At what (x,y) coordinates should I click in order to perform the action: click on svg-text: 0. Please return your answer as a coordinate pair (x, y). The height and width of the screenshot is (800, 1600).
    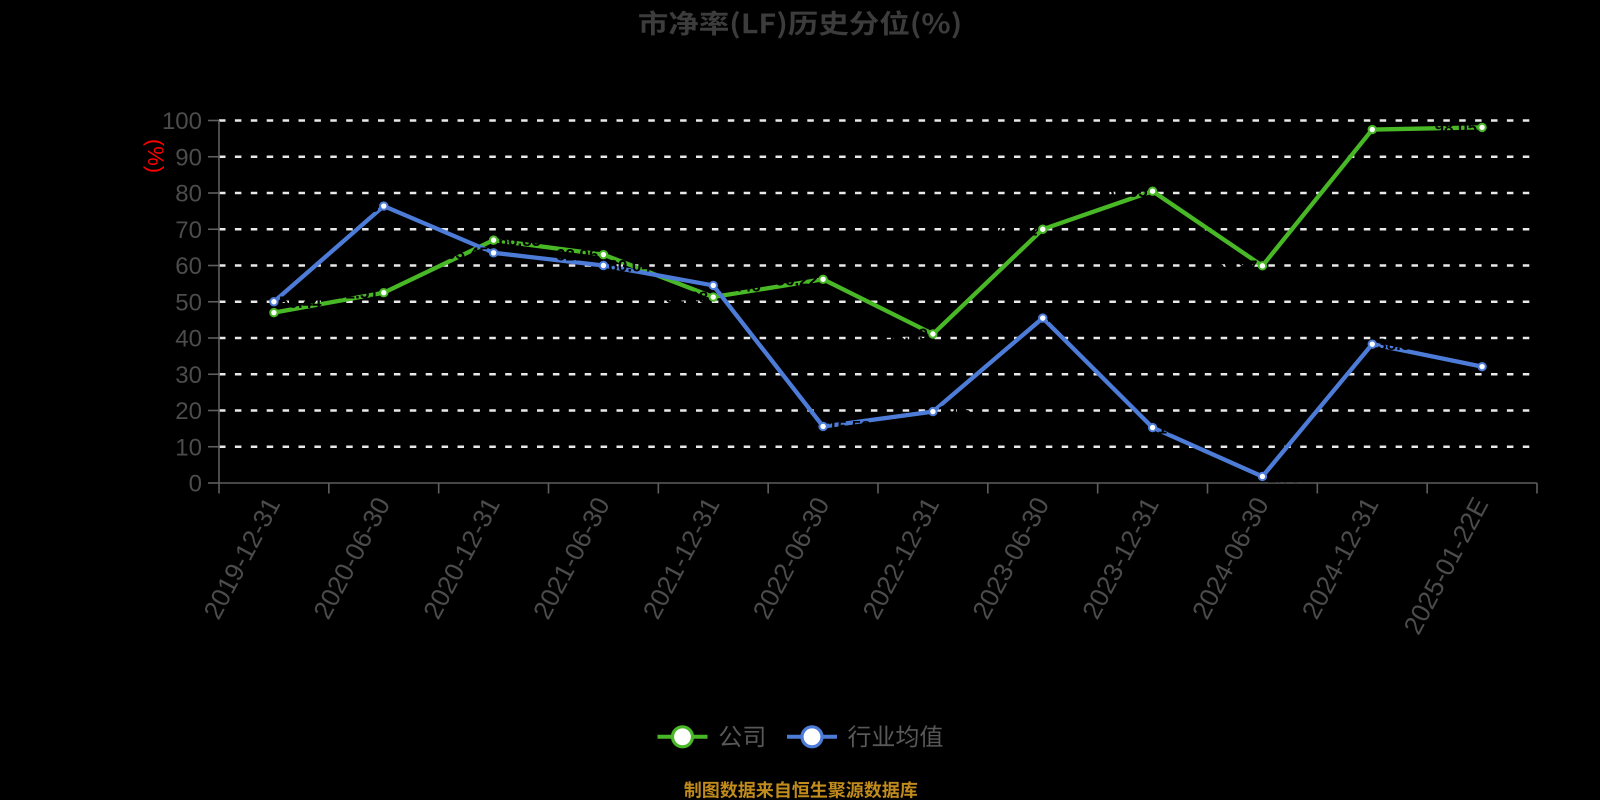
    Looking at the image, I should click on (195, 484).